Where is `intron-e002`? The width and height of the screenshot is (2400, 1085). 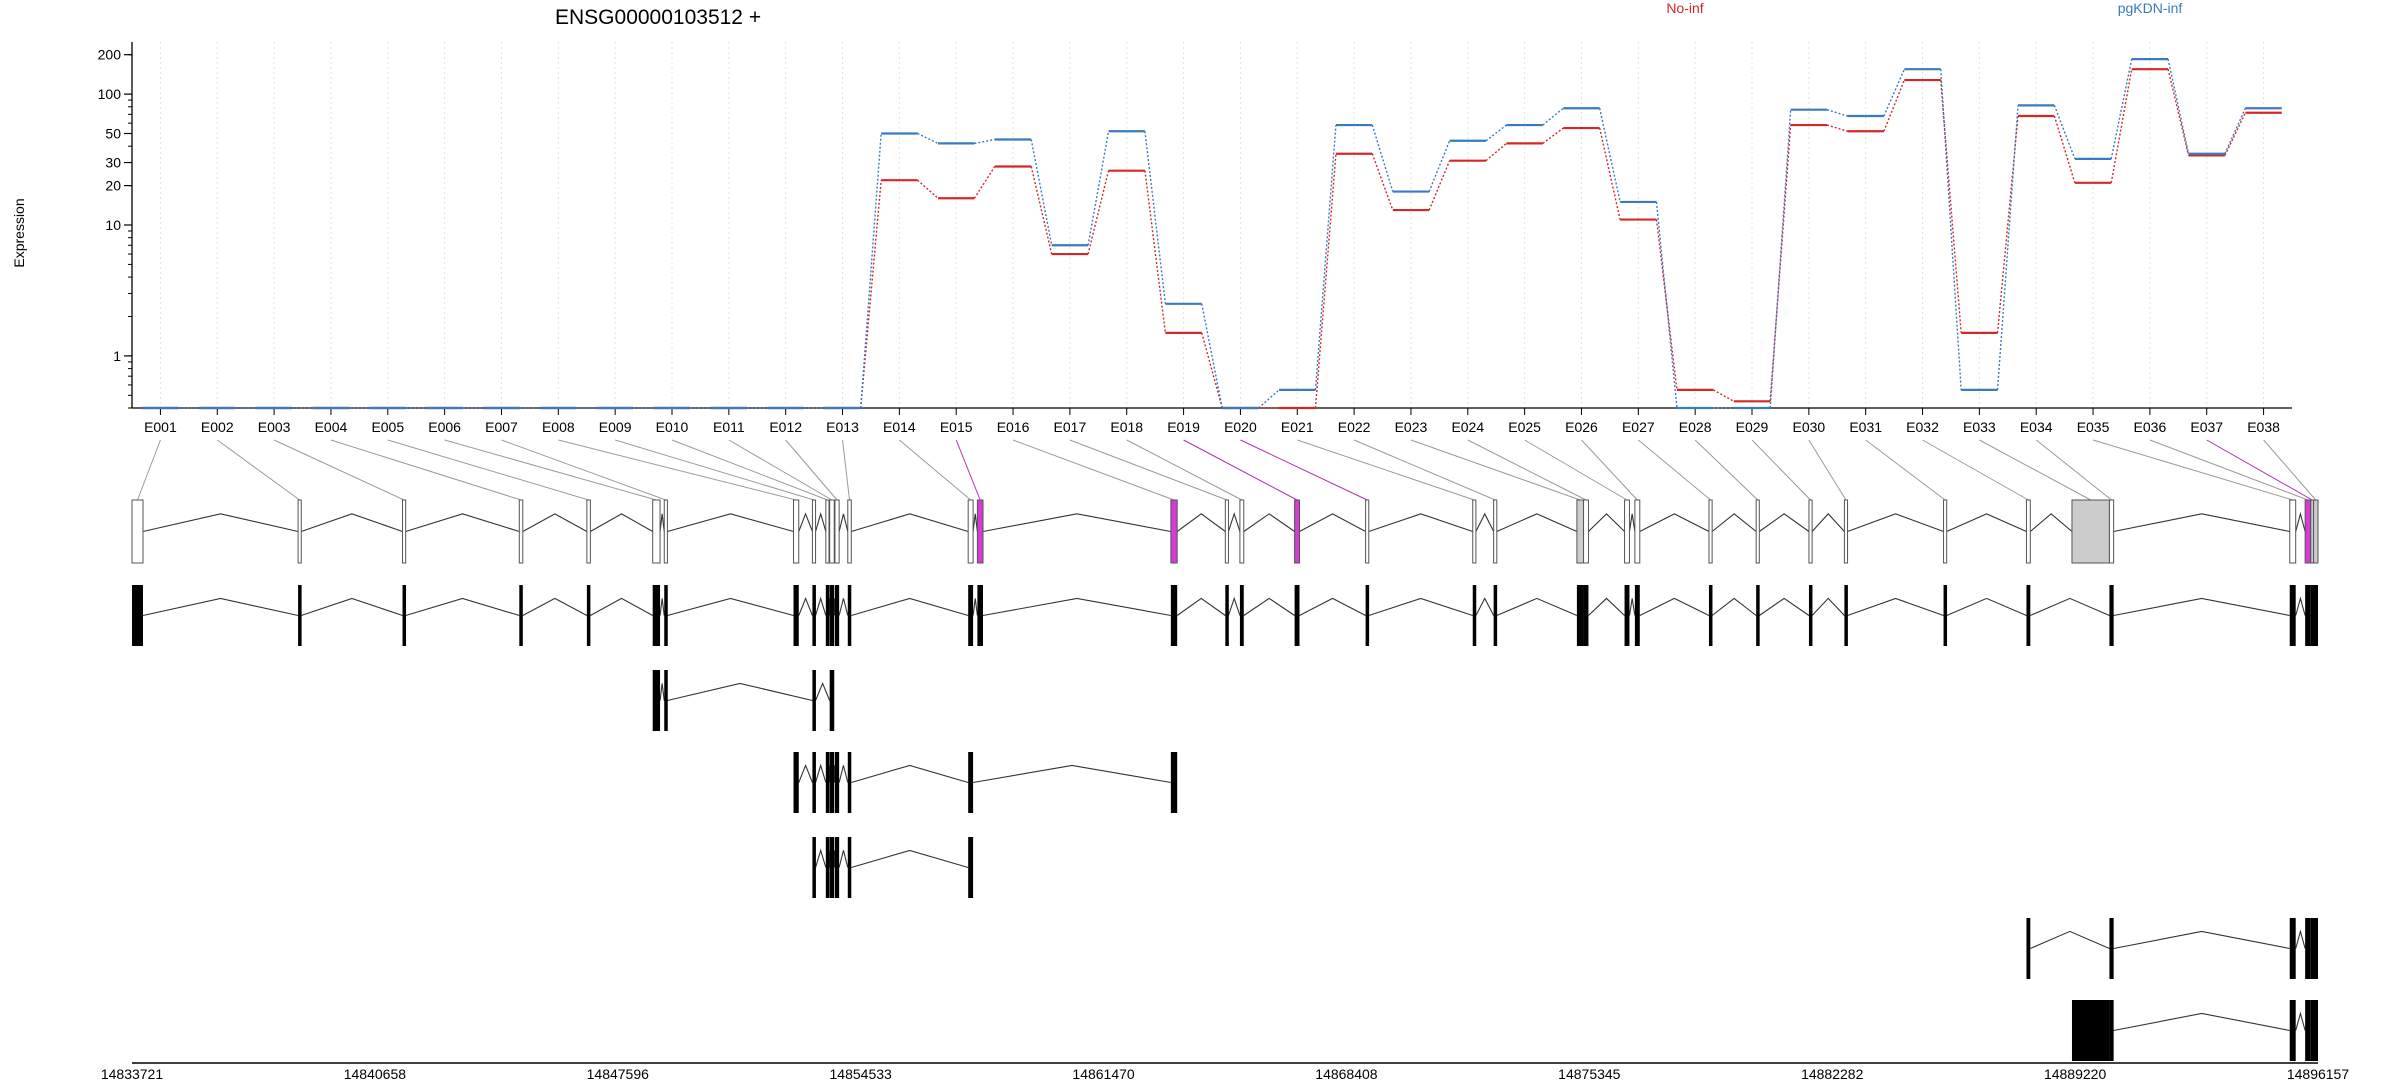 intron-e002 is located at coordinates (352, 523).